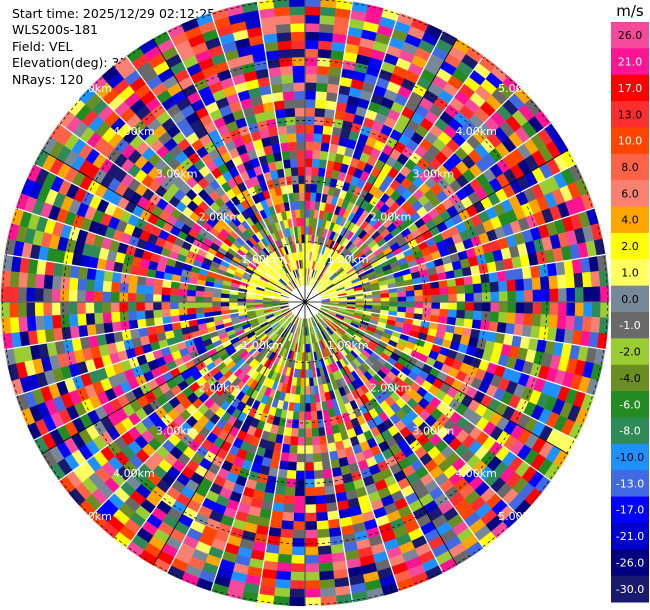  What do you see at coordinates (630, 299) in the screenshot?
I see `colorbar-tick-label: 0.0` at bounding box center [630, 299].